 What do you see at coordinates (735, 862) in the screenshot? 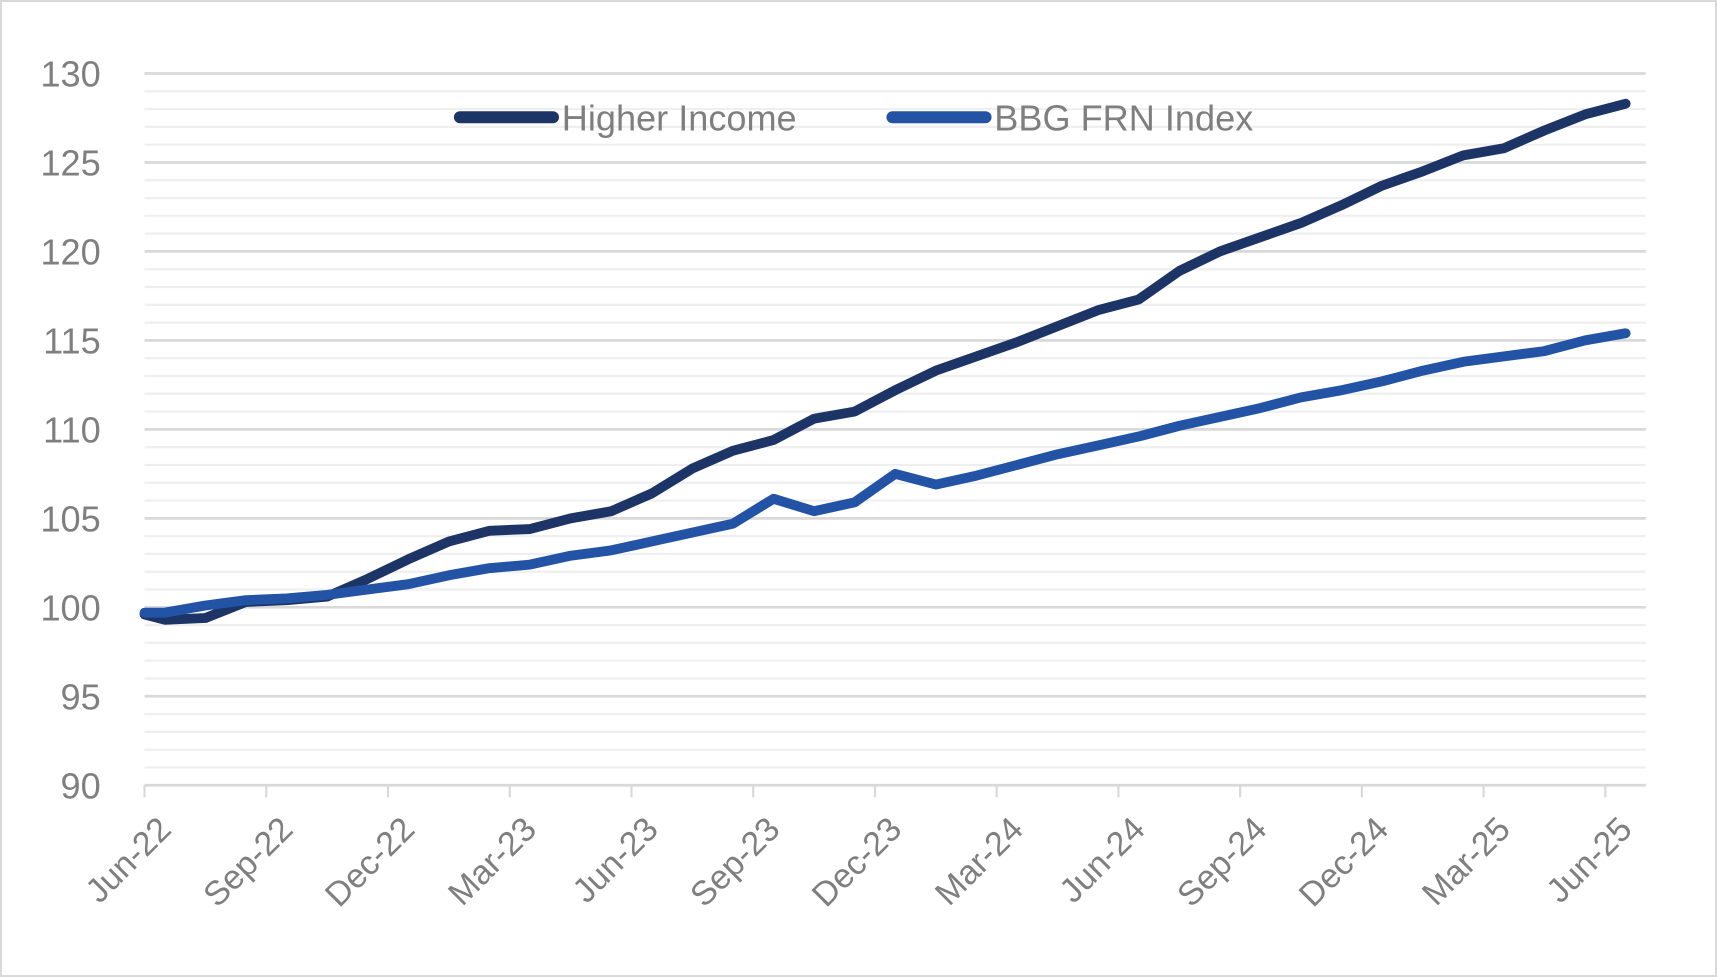
I see `x-tick-label: Sep-23` at bounding box center [735, 862].